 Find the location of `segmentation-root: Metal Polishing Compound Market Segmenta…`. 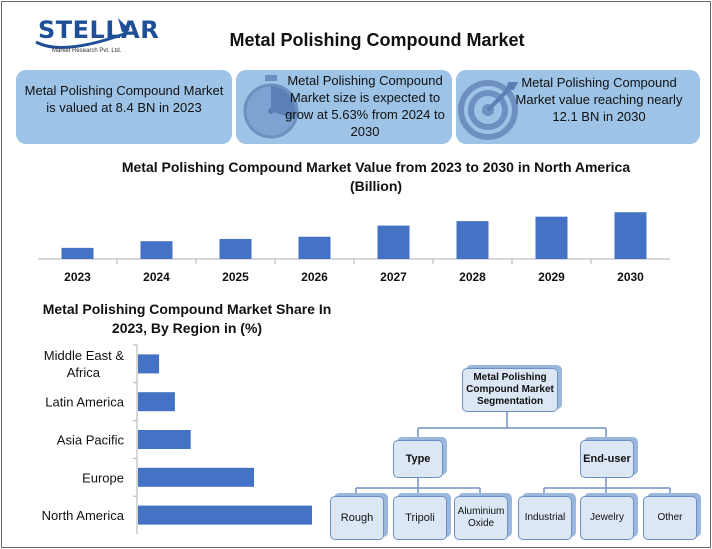

segmentation-root: Metal Polishing Compound Market Segmenta… is located at coordinates (510, 390).